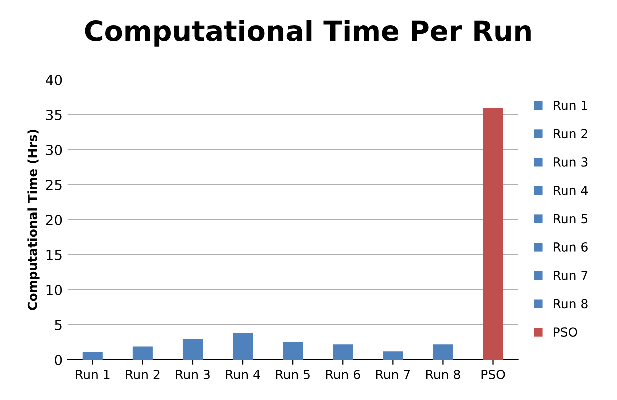 The width and height of the screenshot is (617, 400). Describe the element at coordinates (243, 375) in the screenshot. I see `x-tick-label: Run 4` at that location.